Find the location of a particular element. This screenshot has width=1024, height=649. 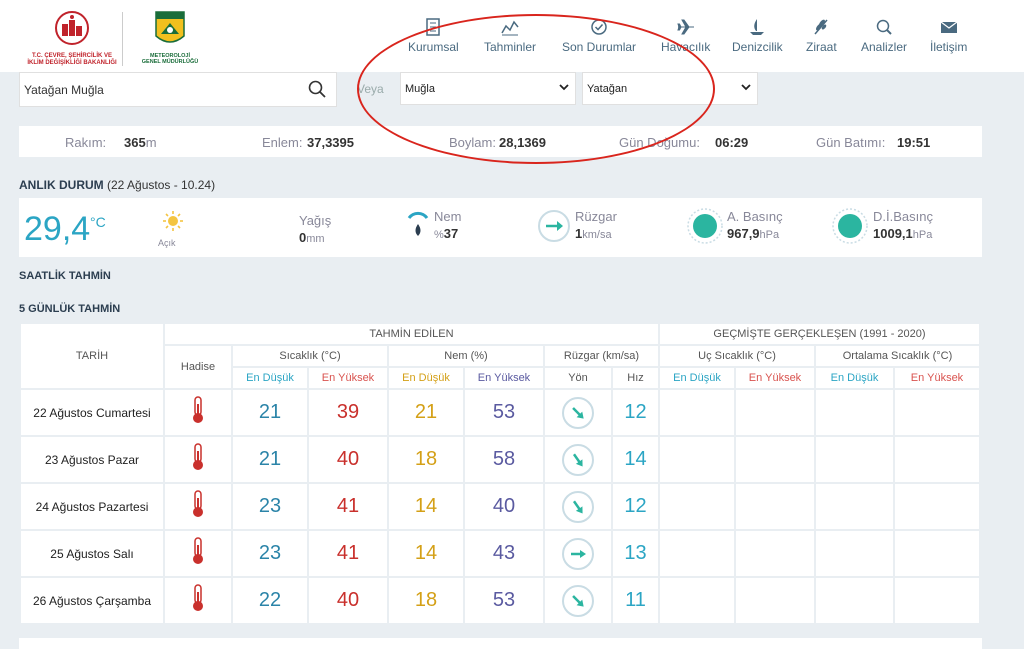

nav-havacilik: Havacılık is located at coordinates (685, 36).